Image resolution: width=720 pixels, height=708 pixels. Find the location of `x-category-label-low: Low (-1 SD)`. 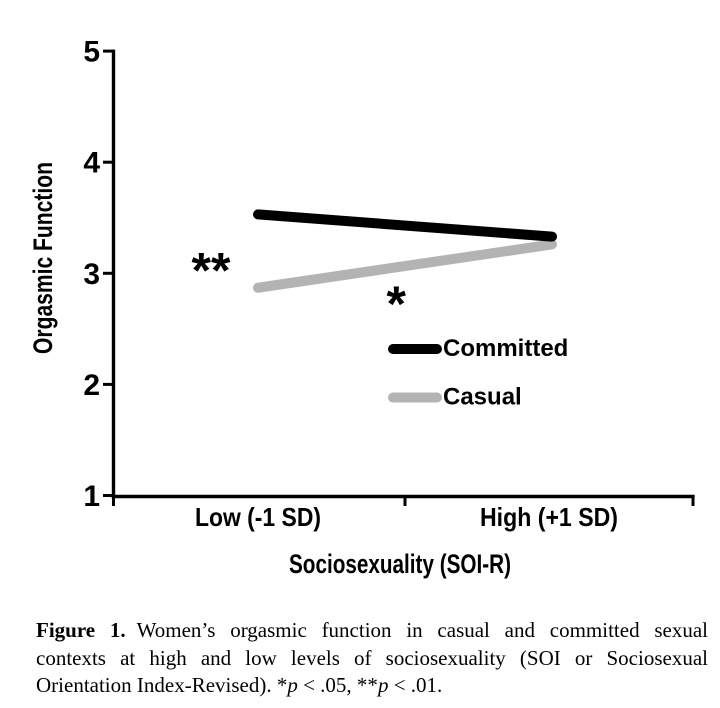

x-category-label-low: Low (-1 SD) is located at coordinates (258, 517).